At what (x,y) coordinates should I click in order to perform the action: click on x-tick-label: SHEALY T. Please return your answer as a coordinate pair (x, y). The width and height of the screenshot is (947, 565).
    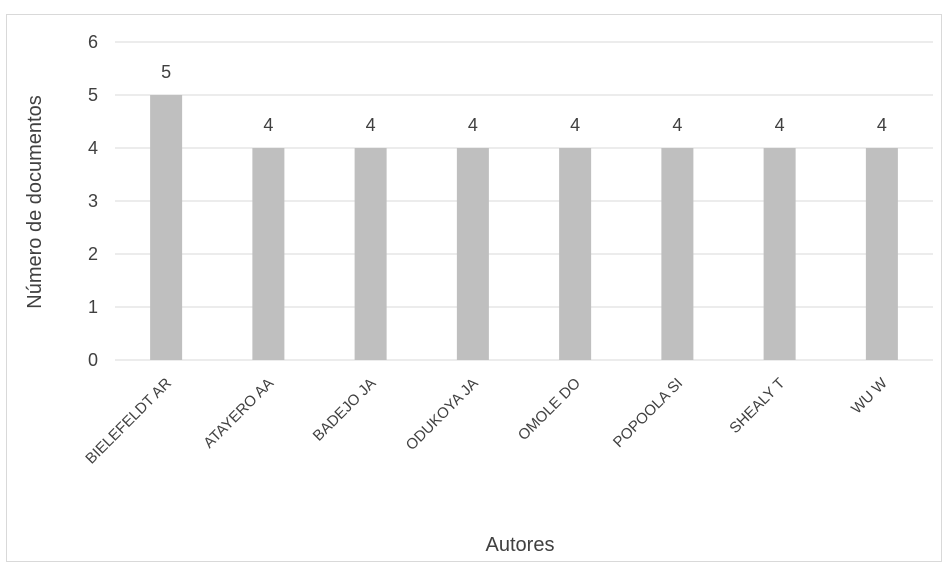
    Looking at the image, I should click on (757, 406).